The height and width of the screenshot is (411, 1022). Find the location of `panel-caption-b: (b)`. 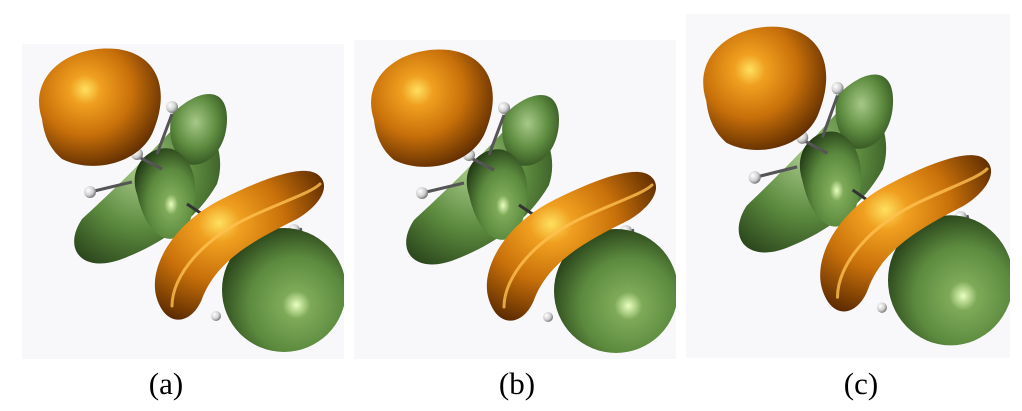

panel-caption-b: (b) is located at coordinates (517, 383).